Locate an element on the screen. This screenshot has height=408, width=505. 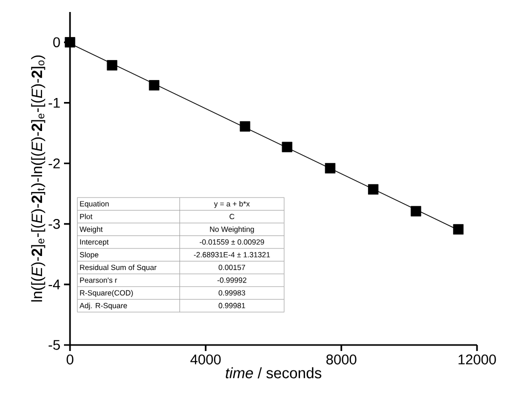
y-tick-label: -2 is located at coordinates (54, 163).